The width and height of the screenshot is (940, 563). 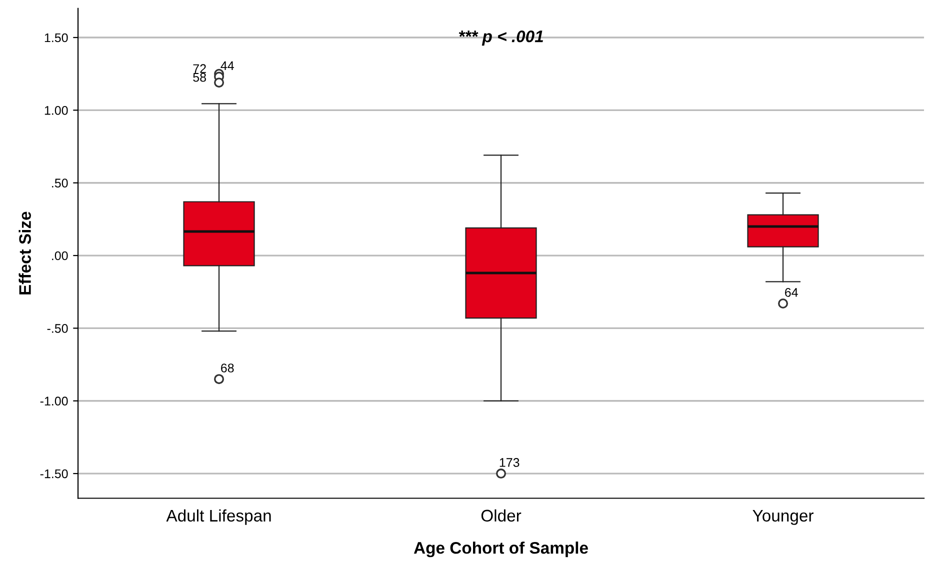 What do you see at coordinates (510, 462) in the screenshot?
I see `annotation: 173` at bounding box center [510, 462].